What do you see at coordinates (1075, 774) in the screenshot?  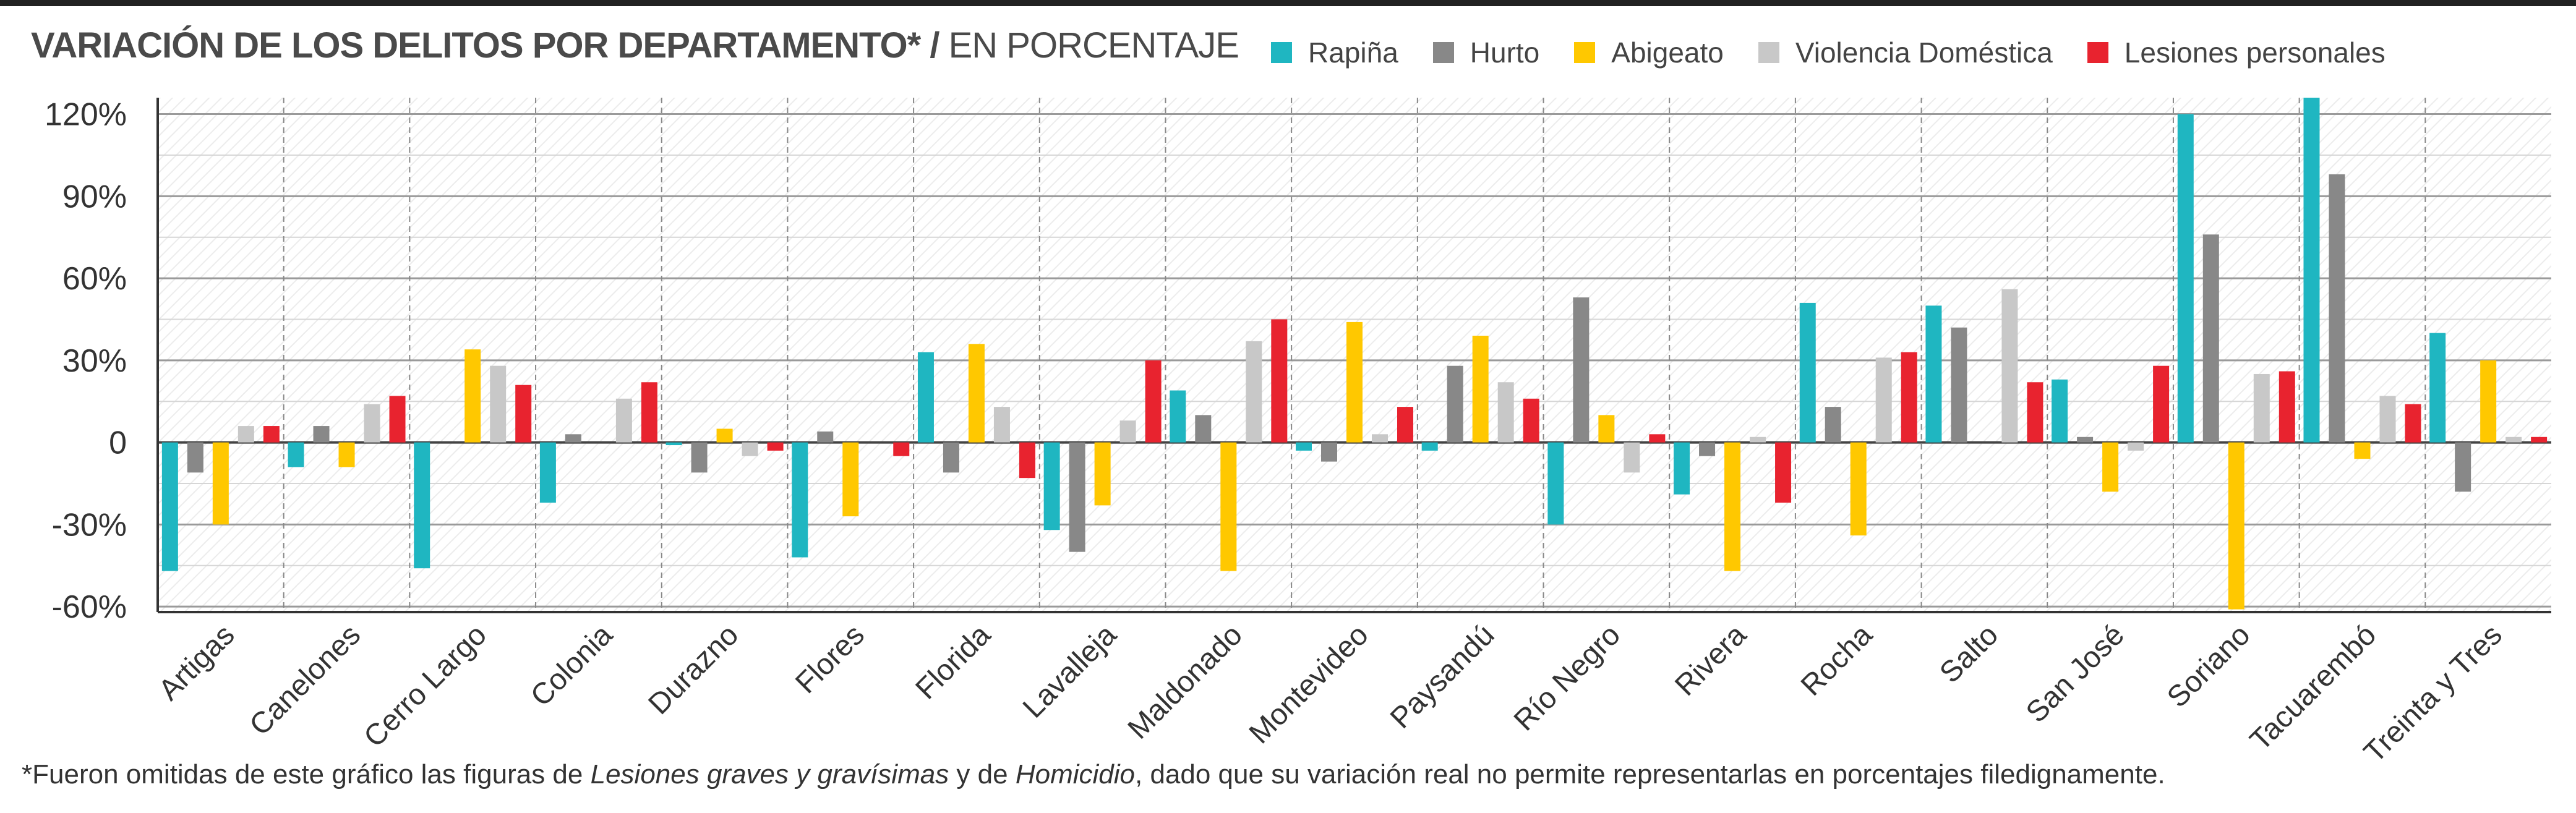 I see `footnote-italic-2: Homicidio` at bounding box center [1075, 774].